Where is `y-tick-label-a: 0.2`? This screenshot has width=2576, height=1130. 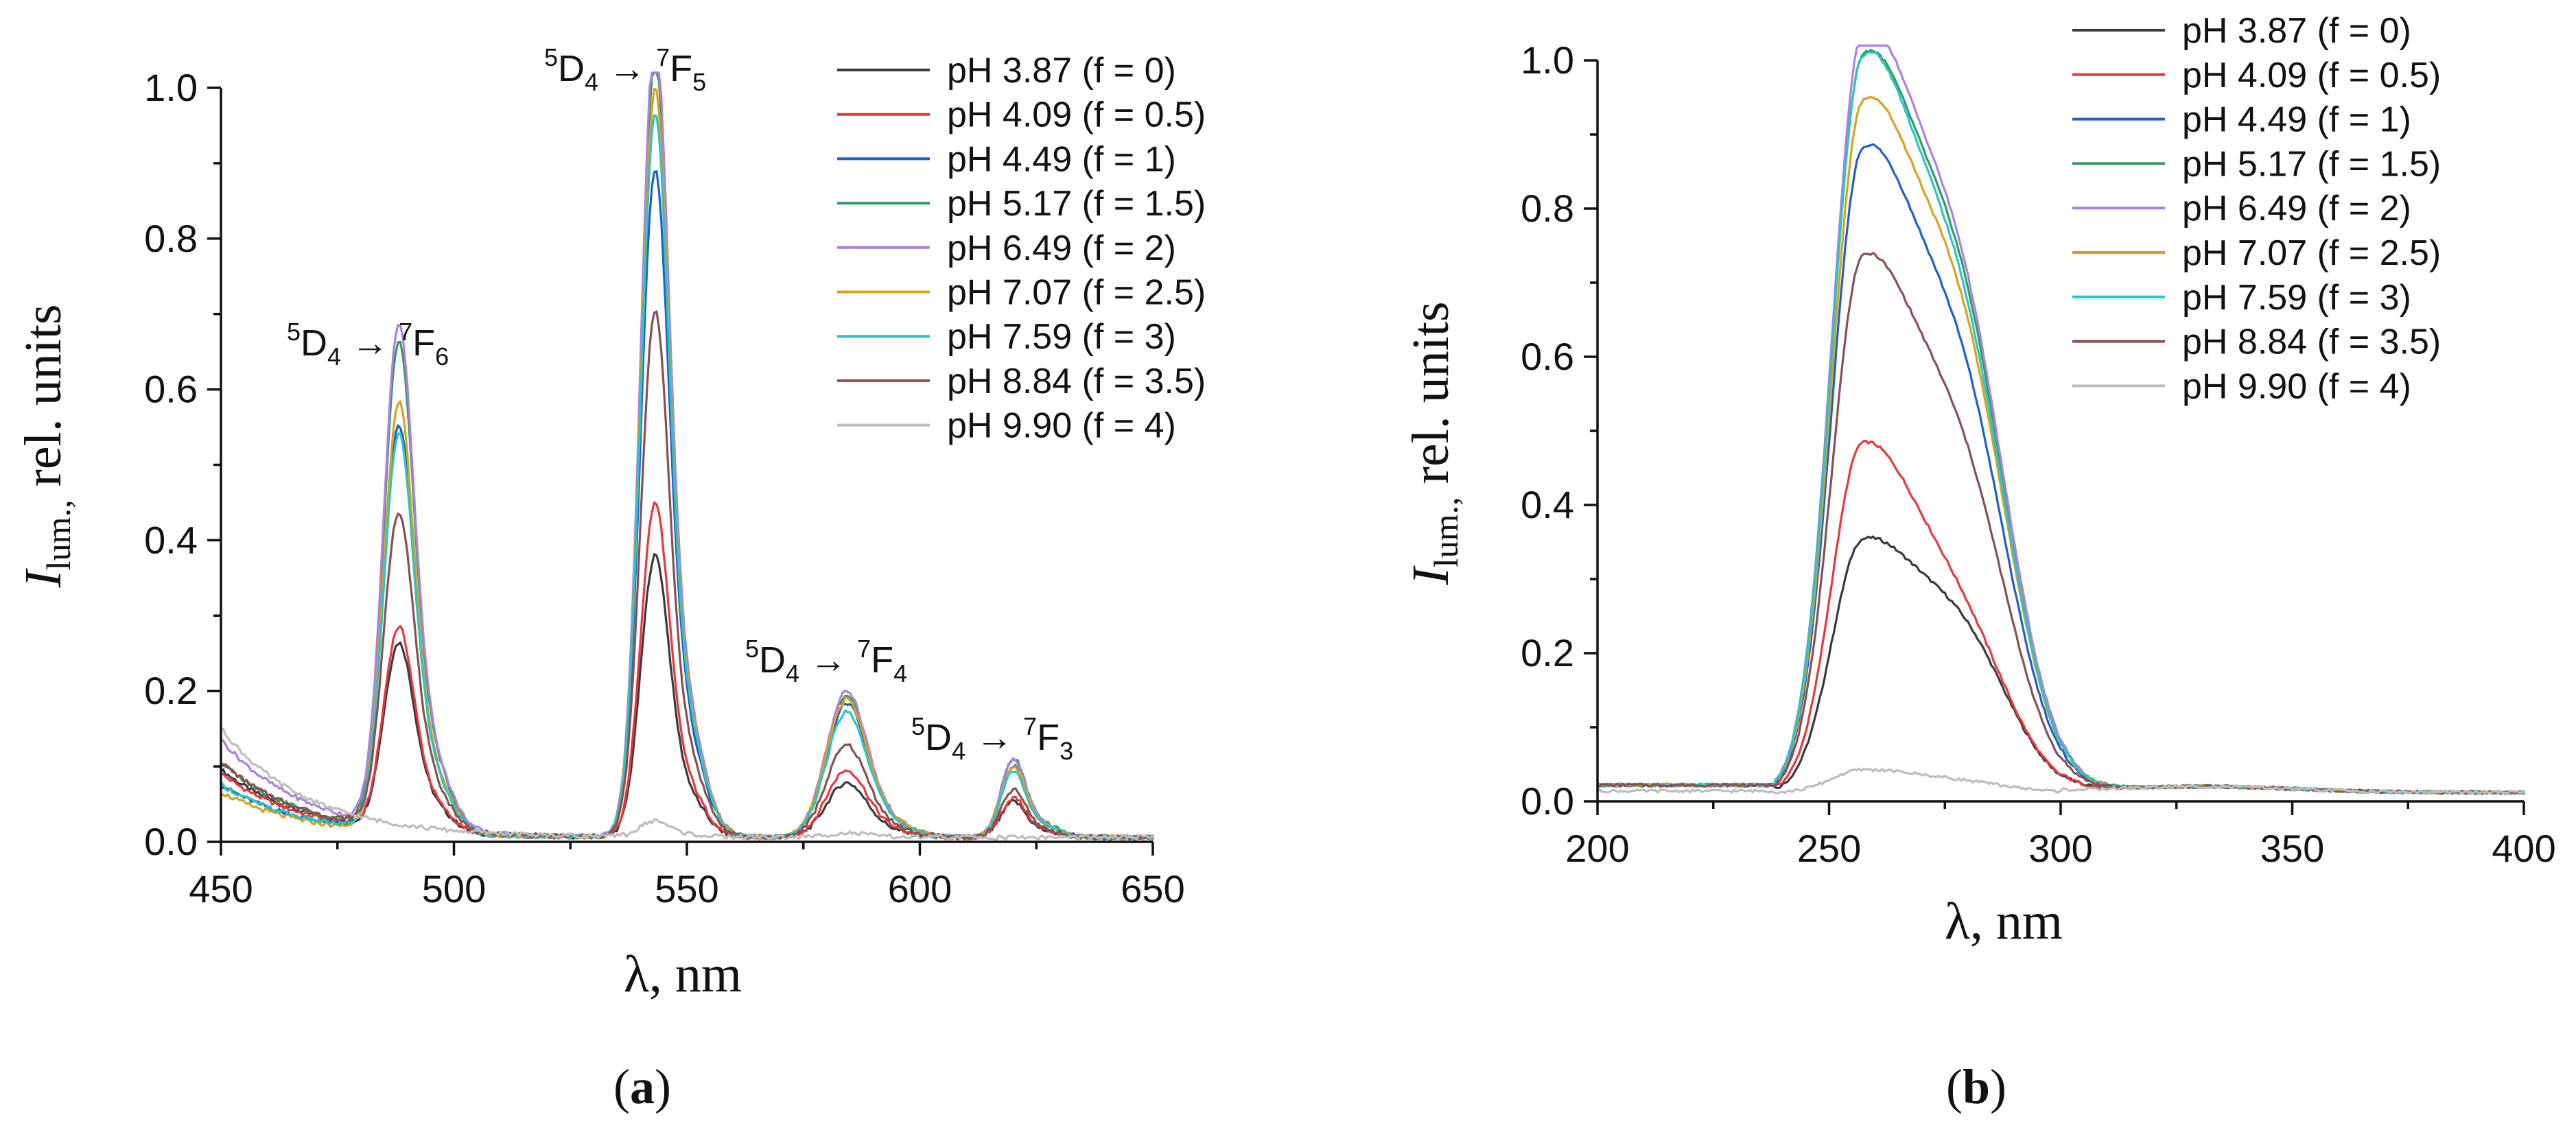 y-tick-label-a: 0.2 is located at coordinates (171, 690).